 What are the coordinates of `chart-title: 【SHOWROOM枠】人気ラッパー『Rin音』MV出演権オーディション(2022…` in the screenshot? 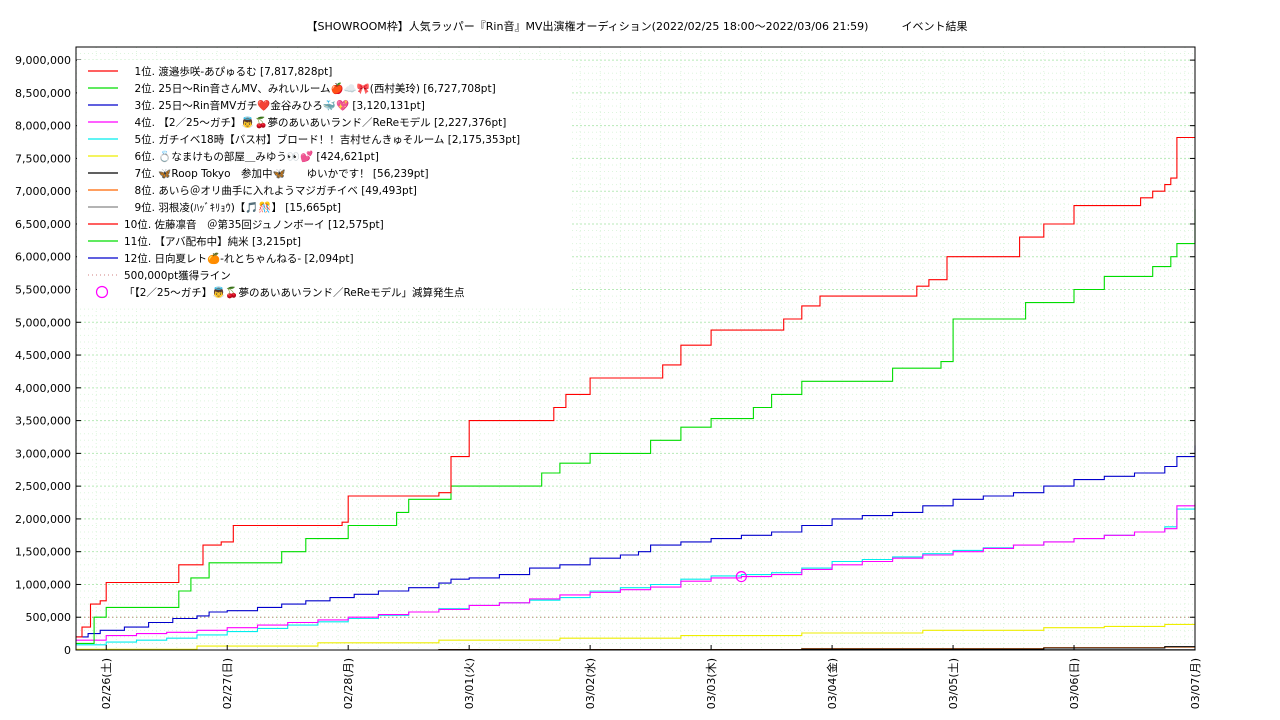 It's located at (637, 26).